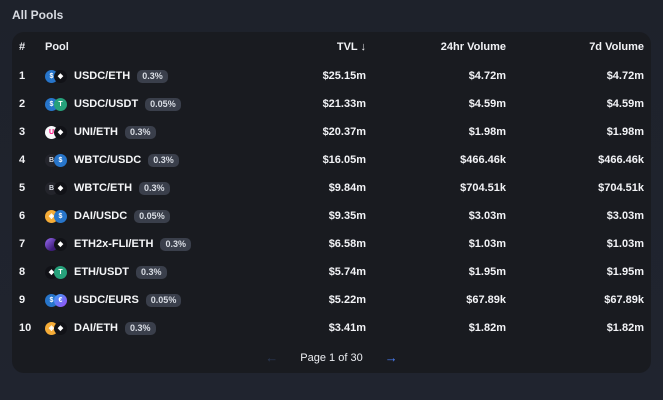 This screenshot has height=400, width=663. What do you see at coordinates (114, 244) in the screenshot?
I see `pool-pair-label: ETH2x-FLI/ETH` at bounding box center [114, 244].